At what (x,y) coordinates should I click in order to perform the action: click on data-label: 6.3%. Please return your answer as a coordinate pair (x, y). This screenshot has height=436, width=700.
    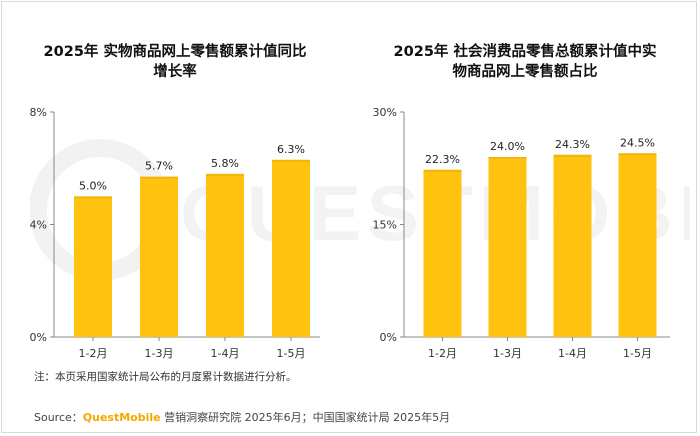
    Looking at the image, I should click on (291, 149).